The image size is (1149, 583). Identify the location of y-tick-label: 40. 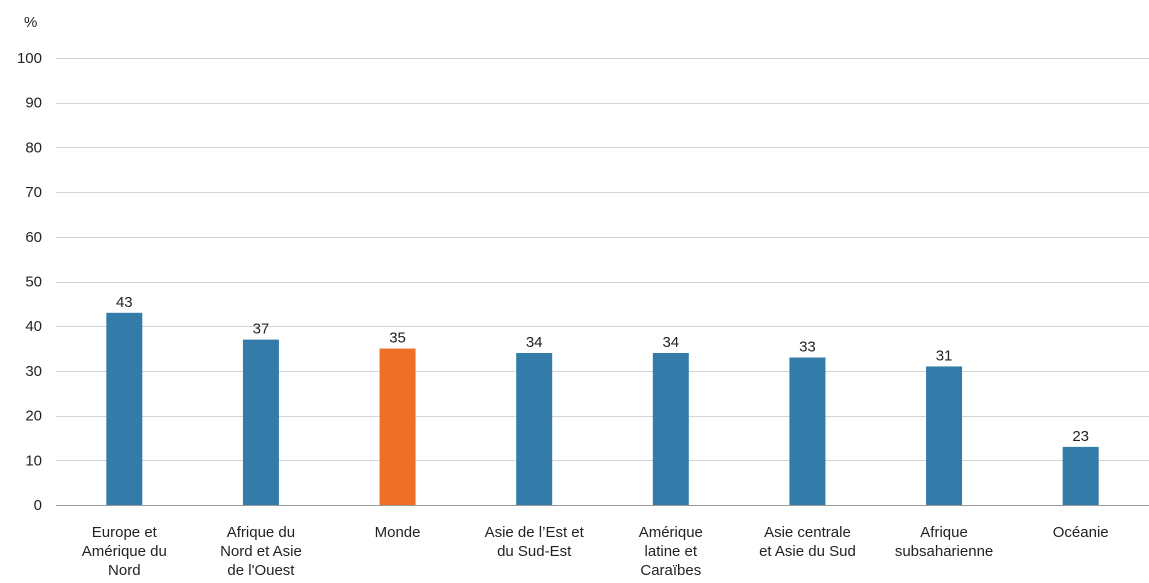
(33, 326).